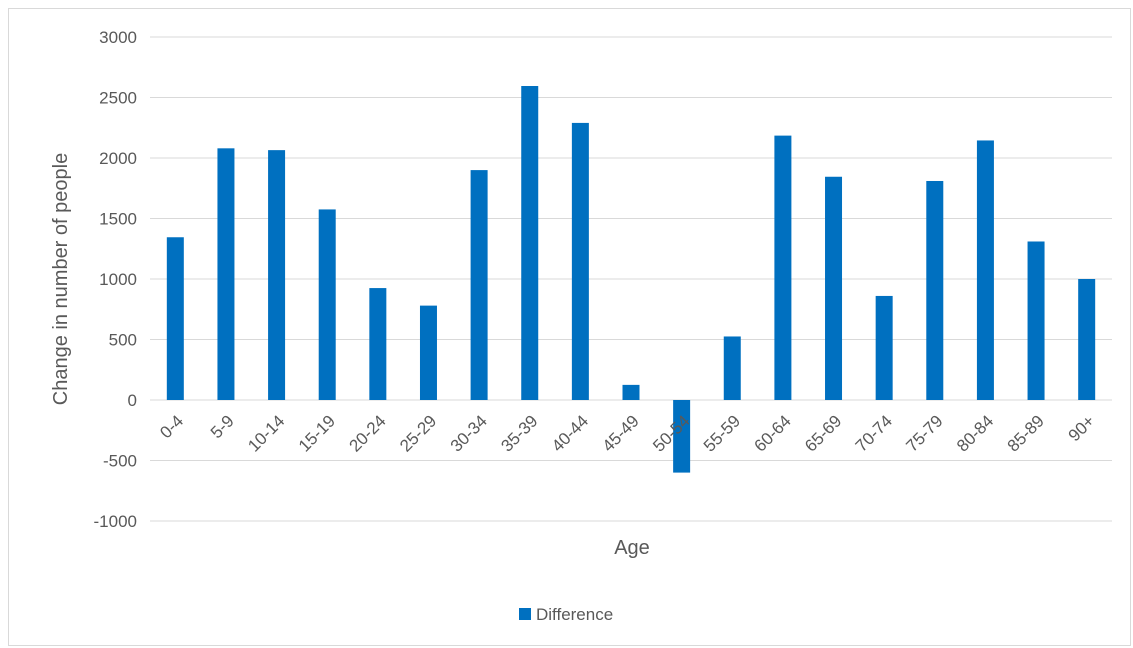  Describe the element at coordinates (975, 433) in the screenshot. I see `x-tick-label: 80-84` at that location.